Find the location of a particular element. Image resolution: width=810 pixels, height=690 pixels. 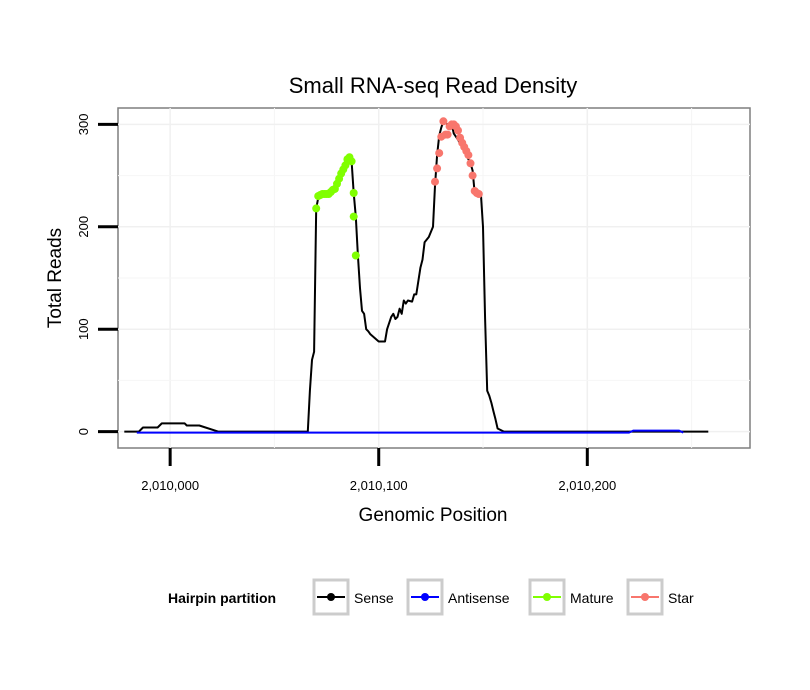

legend-title: Hairpin partition is located at coordinates (222, 598).